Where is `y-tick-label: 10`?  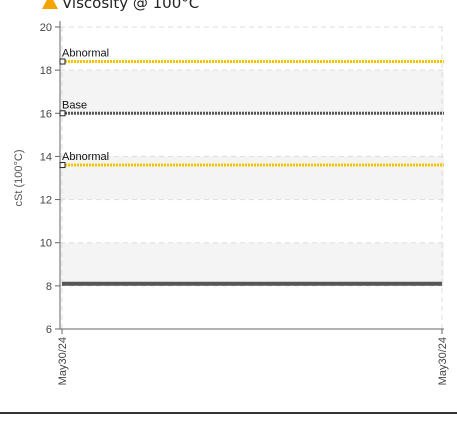
y-tick-label: 10 is located at coordinates (46, 244).